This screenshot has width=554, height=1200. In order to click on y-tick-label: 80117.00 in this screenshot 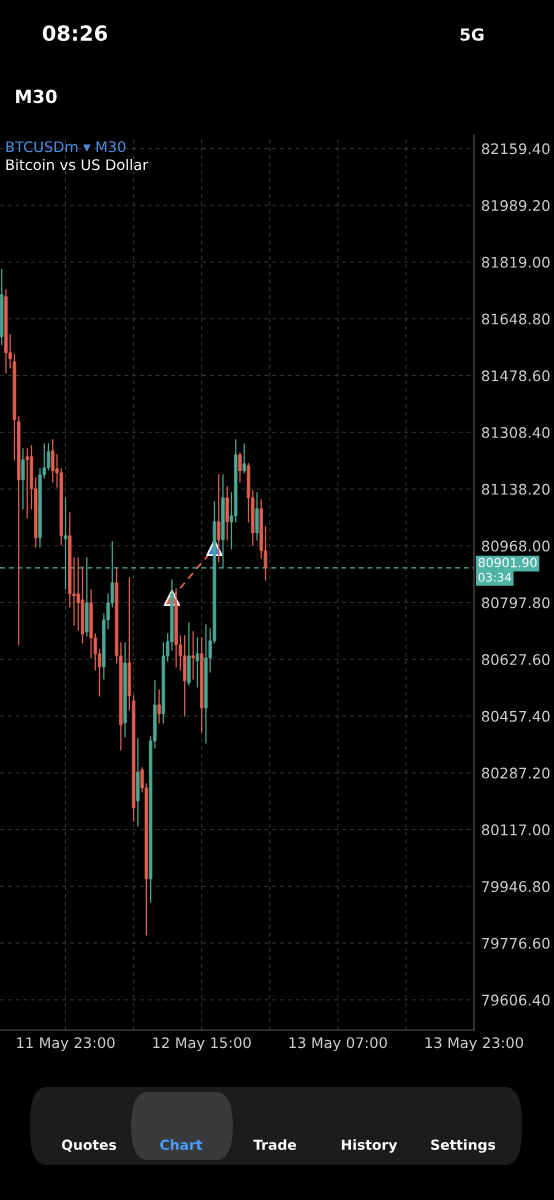, I will do `click(515, 830)`.